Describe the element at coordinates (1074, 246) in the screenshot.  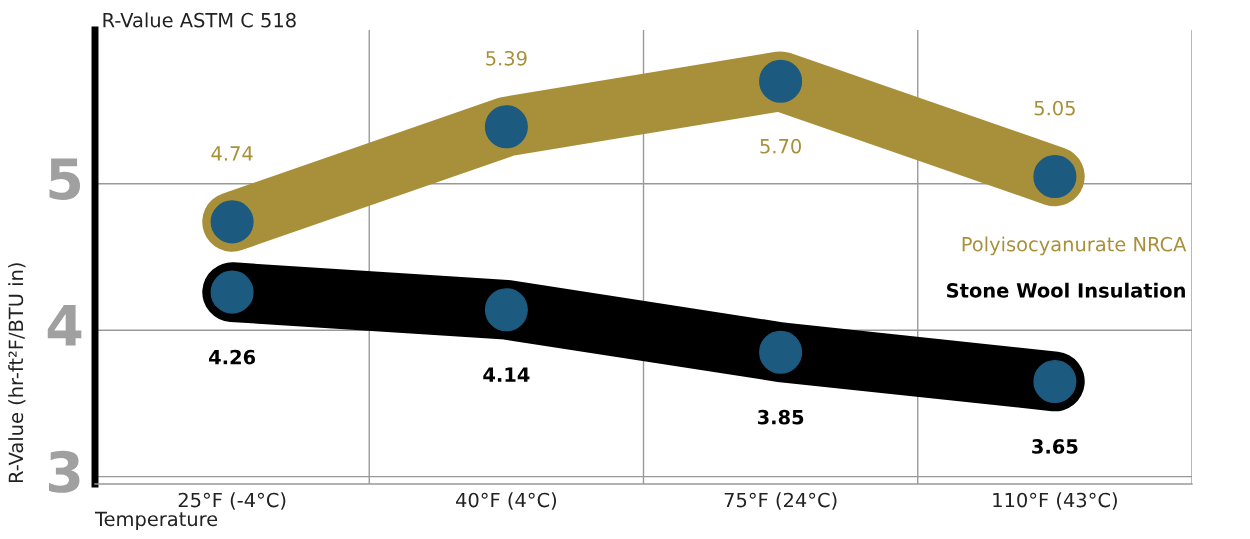
I see `text: Polyisocyanurate NRCA` at that location.